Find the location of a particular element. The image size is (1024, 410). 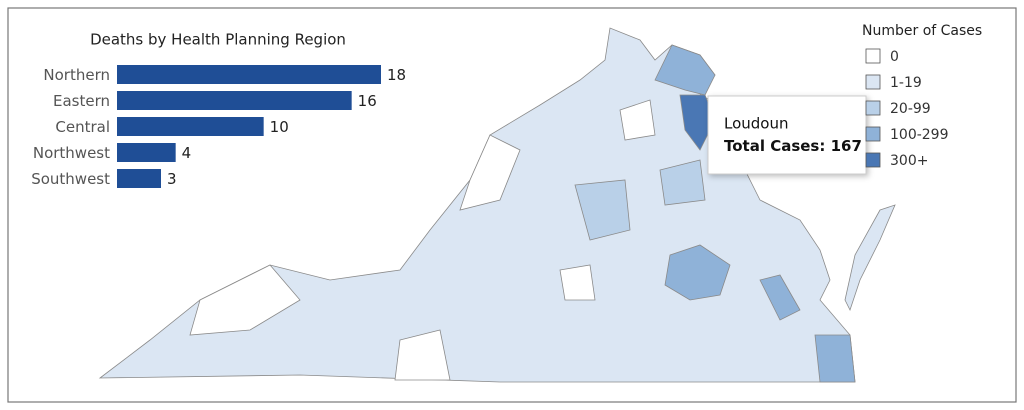

selected-county is located at coordinates (685, 70).